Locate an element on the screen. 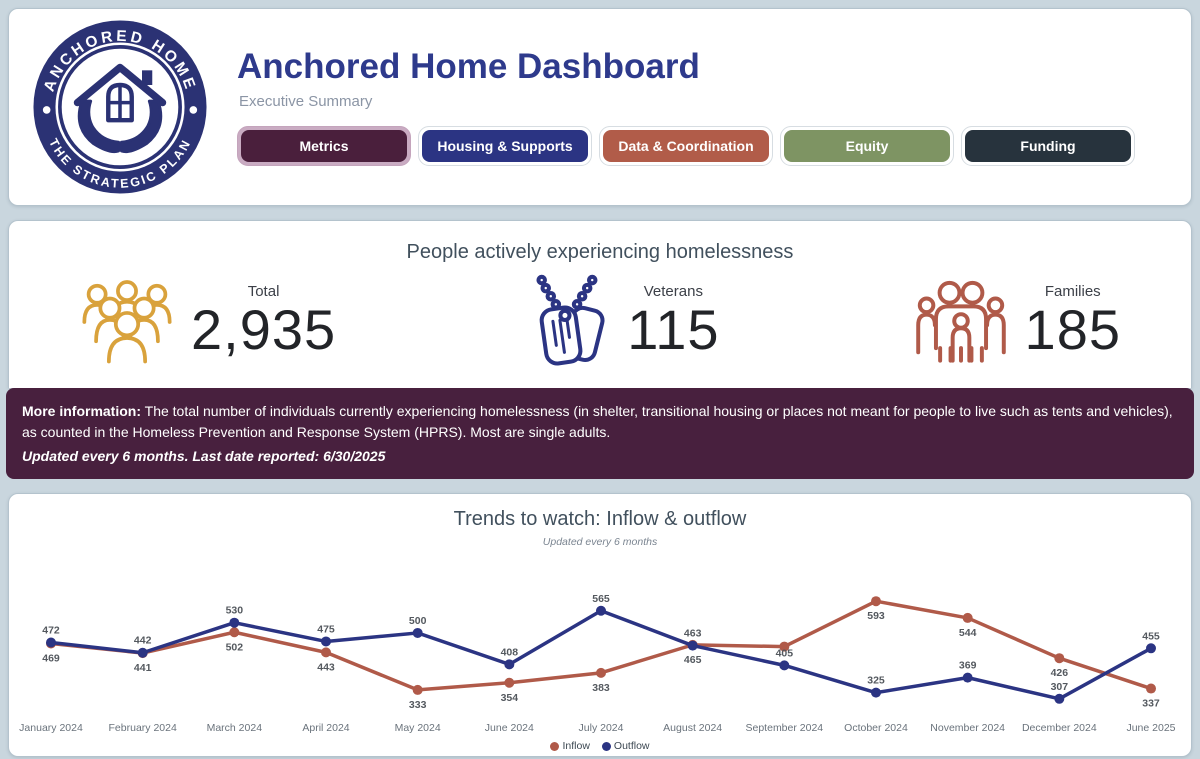 This screenshot has width=1200, height=759. page-title: Anchored Home Dashboard is located at coordinates (468, 66).